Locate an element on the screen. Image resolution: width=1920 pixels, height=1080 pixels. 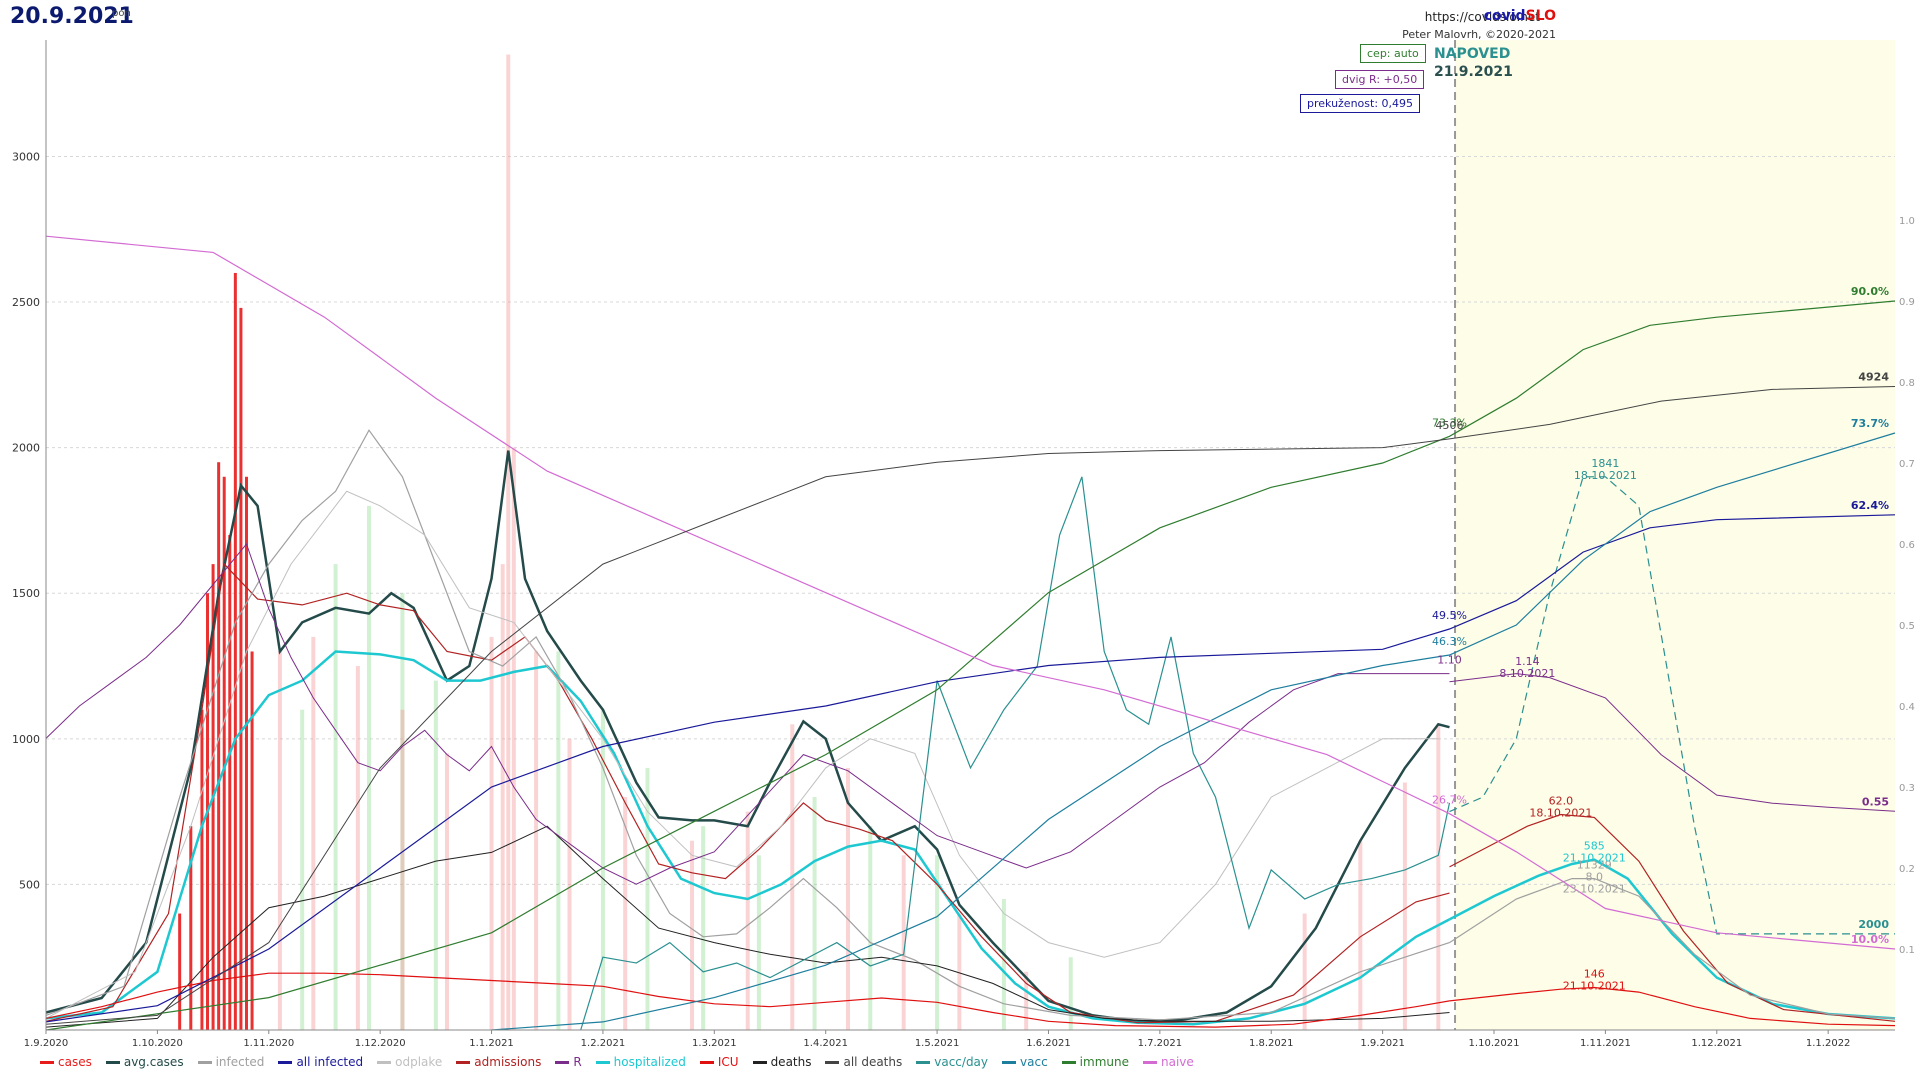
series-infected-fc is located at coordinates (1672, 948).